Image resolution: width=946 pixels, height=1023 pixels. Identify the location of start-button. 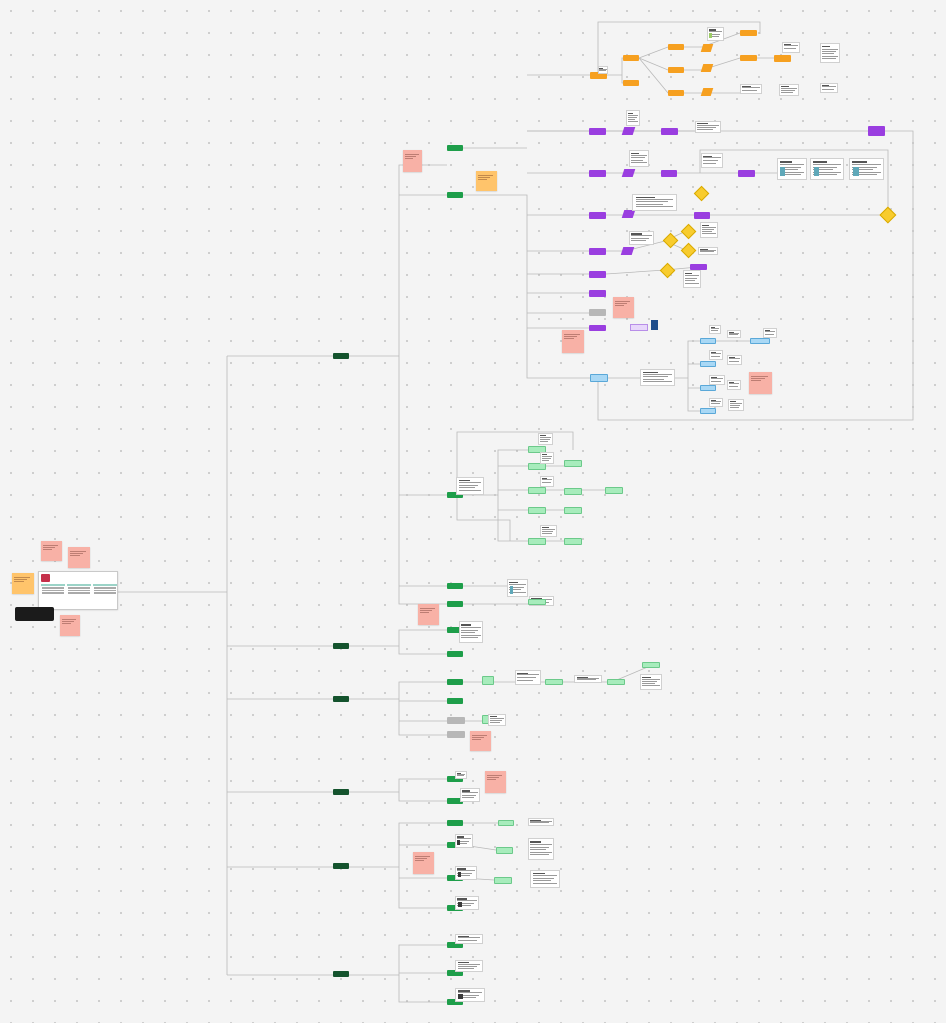
(34, 614).